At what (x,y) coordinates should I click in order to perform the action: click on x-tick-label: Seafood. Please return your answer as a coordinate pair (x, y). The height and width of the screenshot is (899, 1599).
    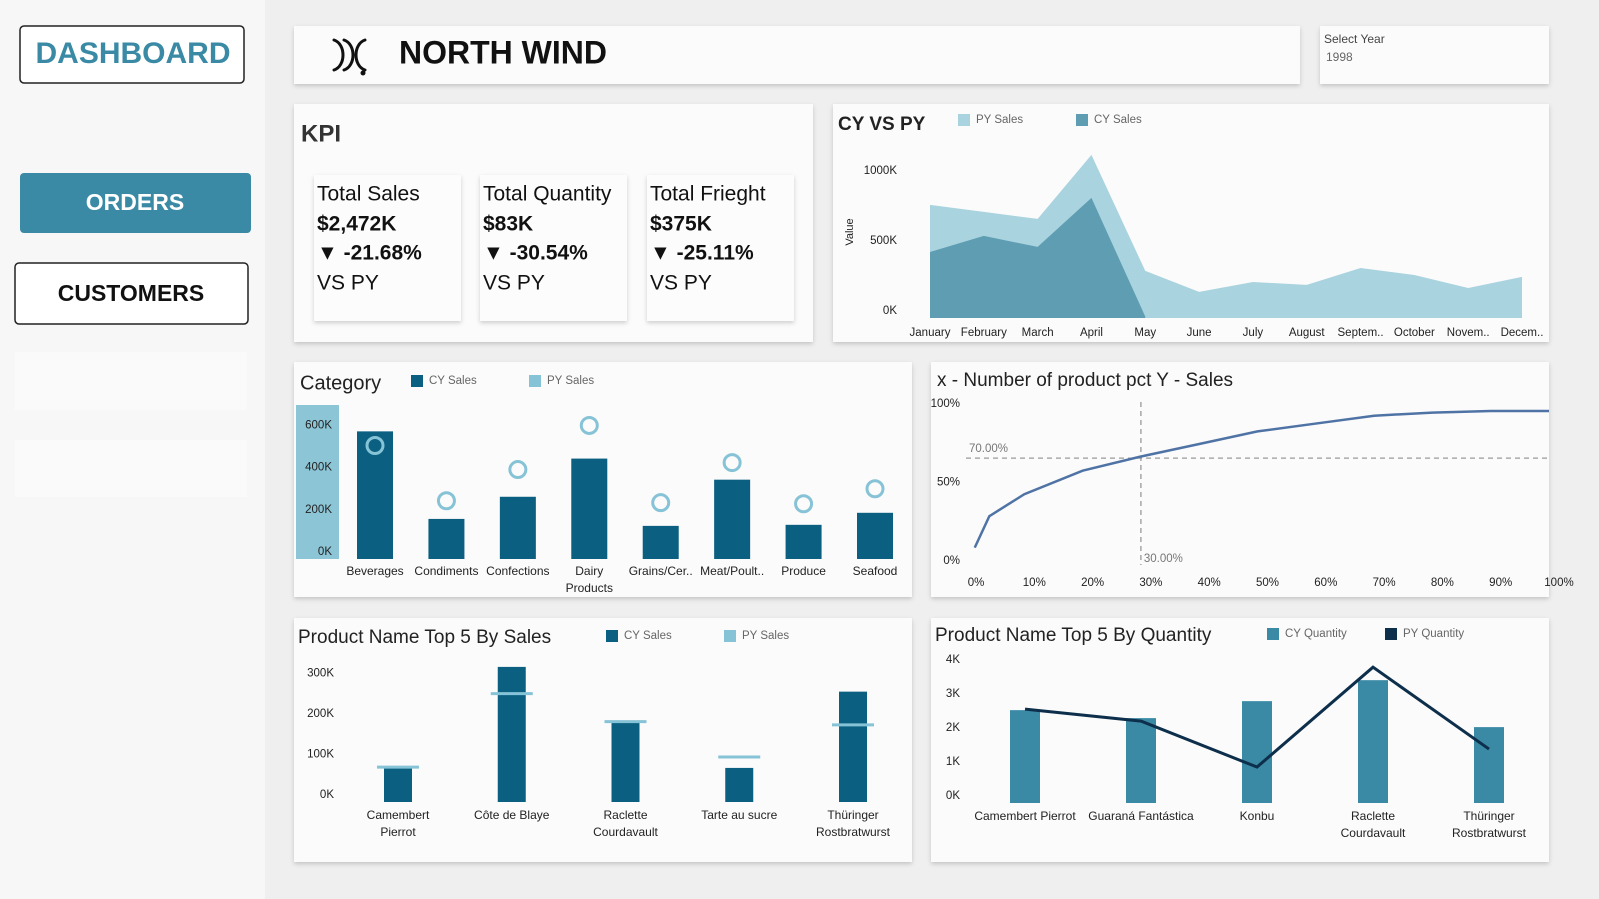
    Looking at the image, I should click on (875, 571).